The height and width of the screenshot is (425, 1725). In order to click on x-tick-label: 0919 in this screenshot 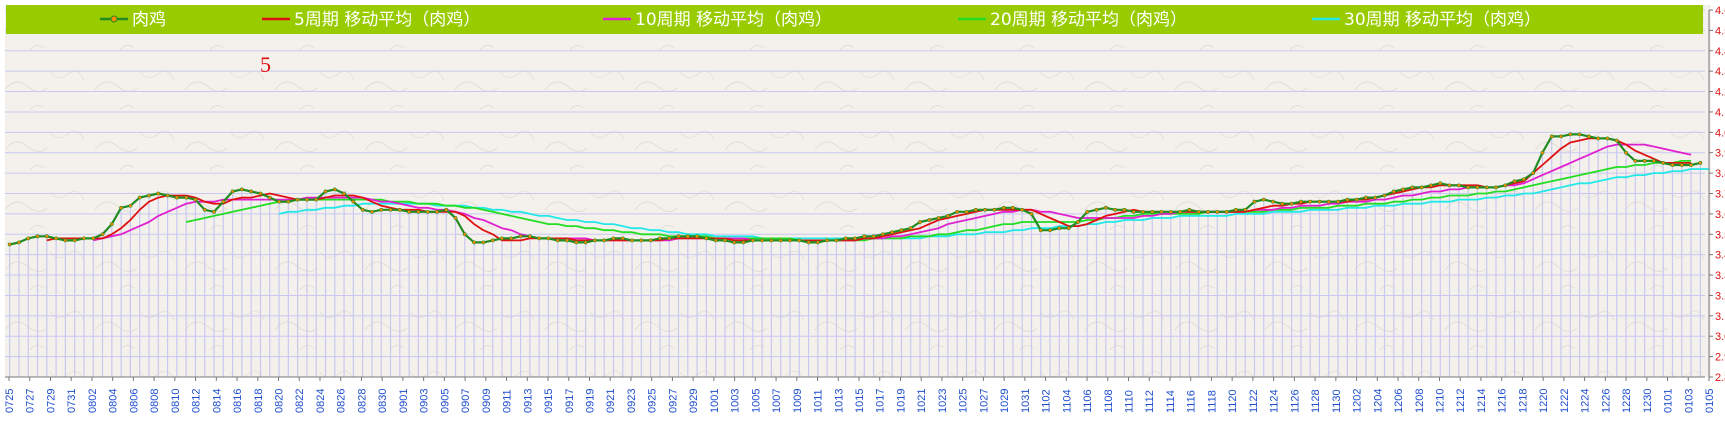, I will do `click(591, 401)`.